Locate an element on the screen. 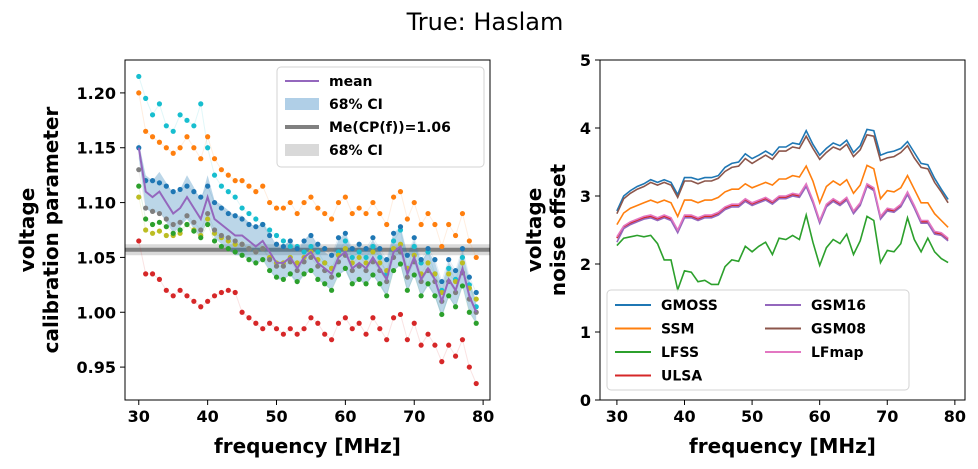  legend: GMOSS SSM LFSS ULSA GSM16 GSM08 LFmap is located at coordinates (758, 340).